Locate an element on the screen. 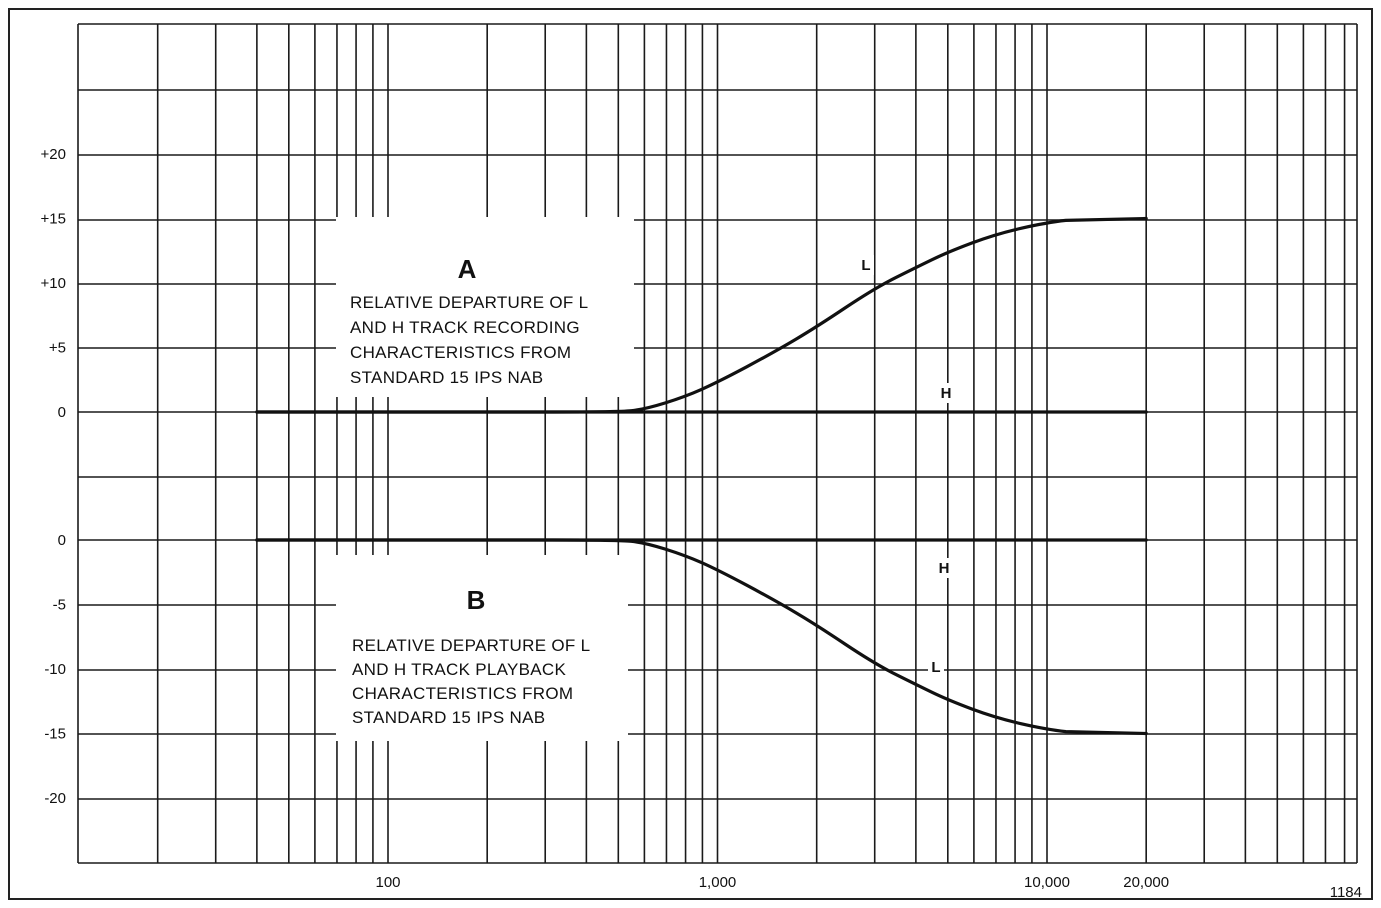 The image size is (1381, 908). y-tick-label: -10 is located at coordinates (55, 669).